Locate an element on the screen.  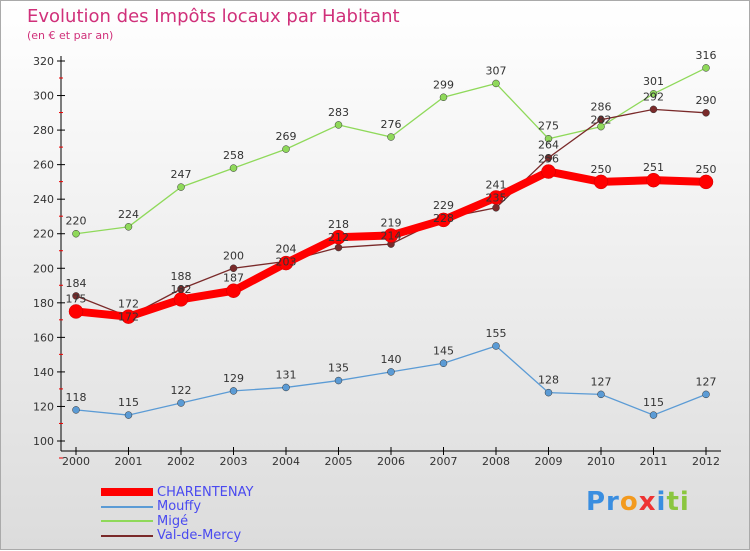
legend-label: Mouffy is located at coordinates (179, 507).